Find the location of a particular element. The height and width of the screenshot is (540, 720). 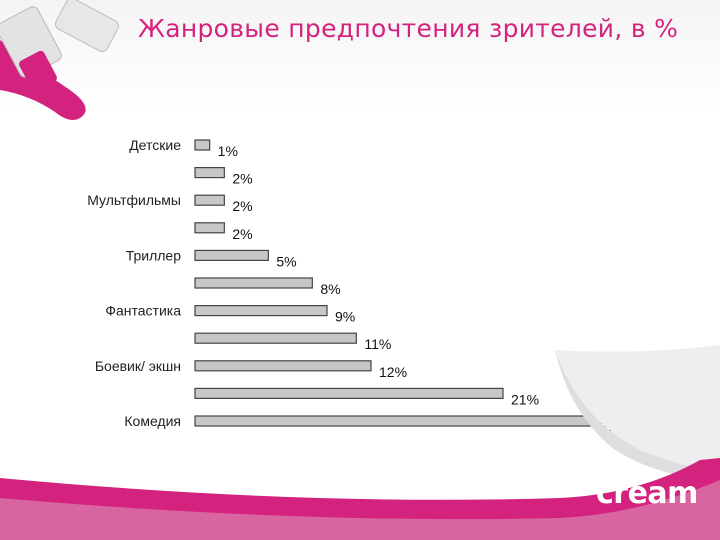

category-label-0: Детские is located at coordinates (155, 145).